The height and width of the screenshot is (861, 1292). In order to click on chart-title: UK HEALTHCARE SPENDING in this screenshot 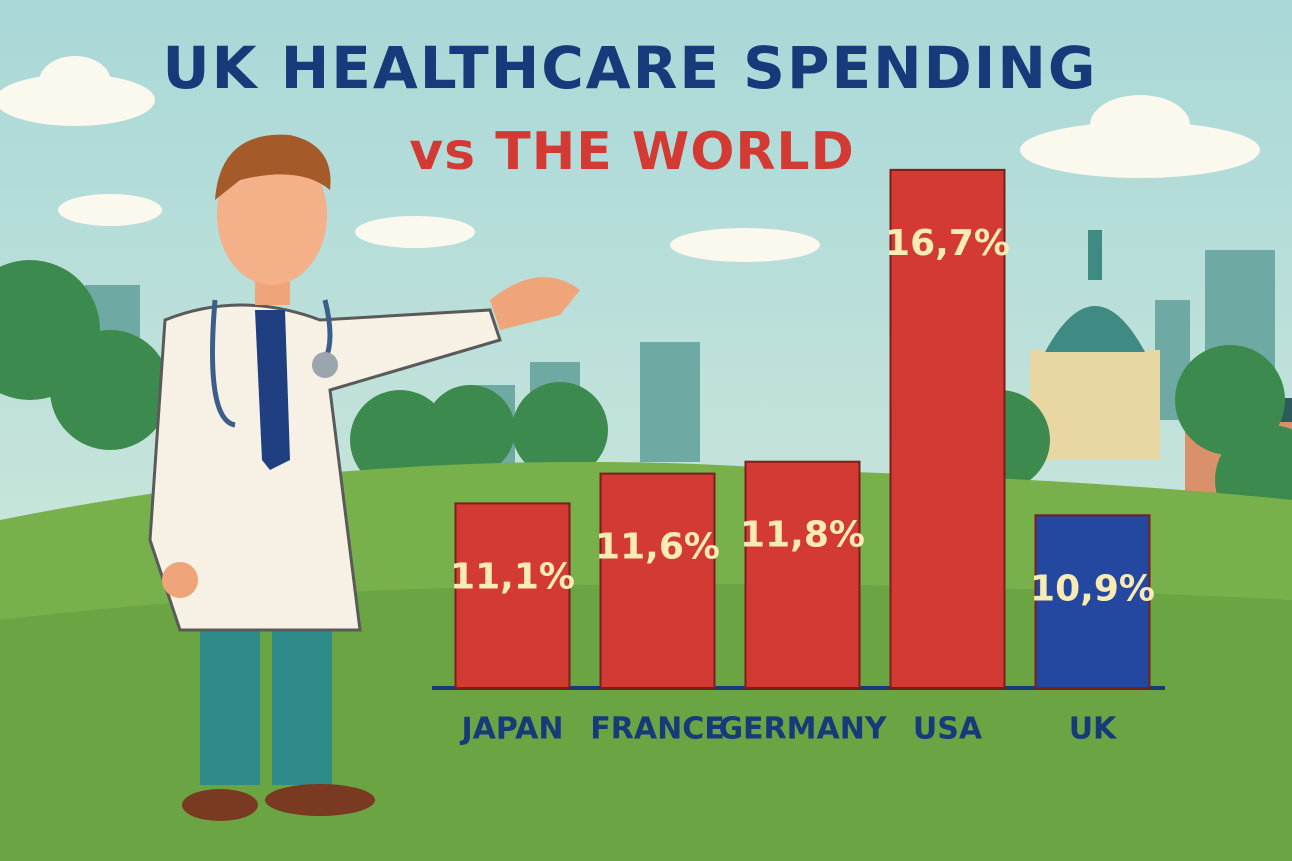, I will do `click(630, 68)`.